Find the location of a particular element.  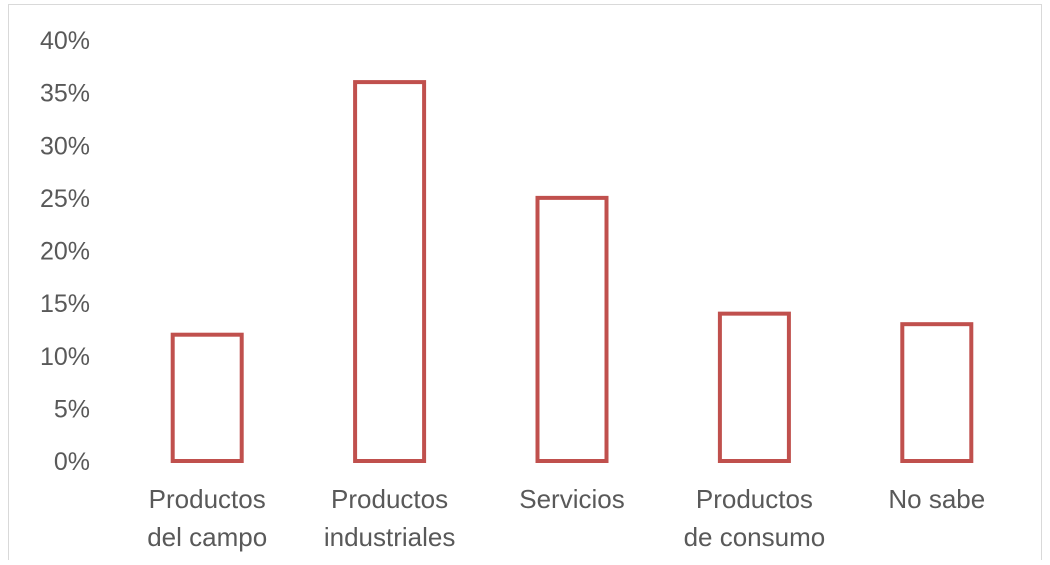

y-tick-label: 5% is located at coordinates (72, 409).